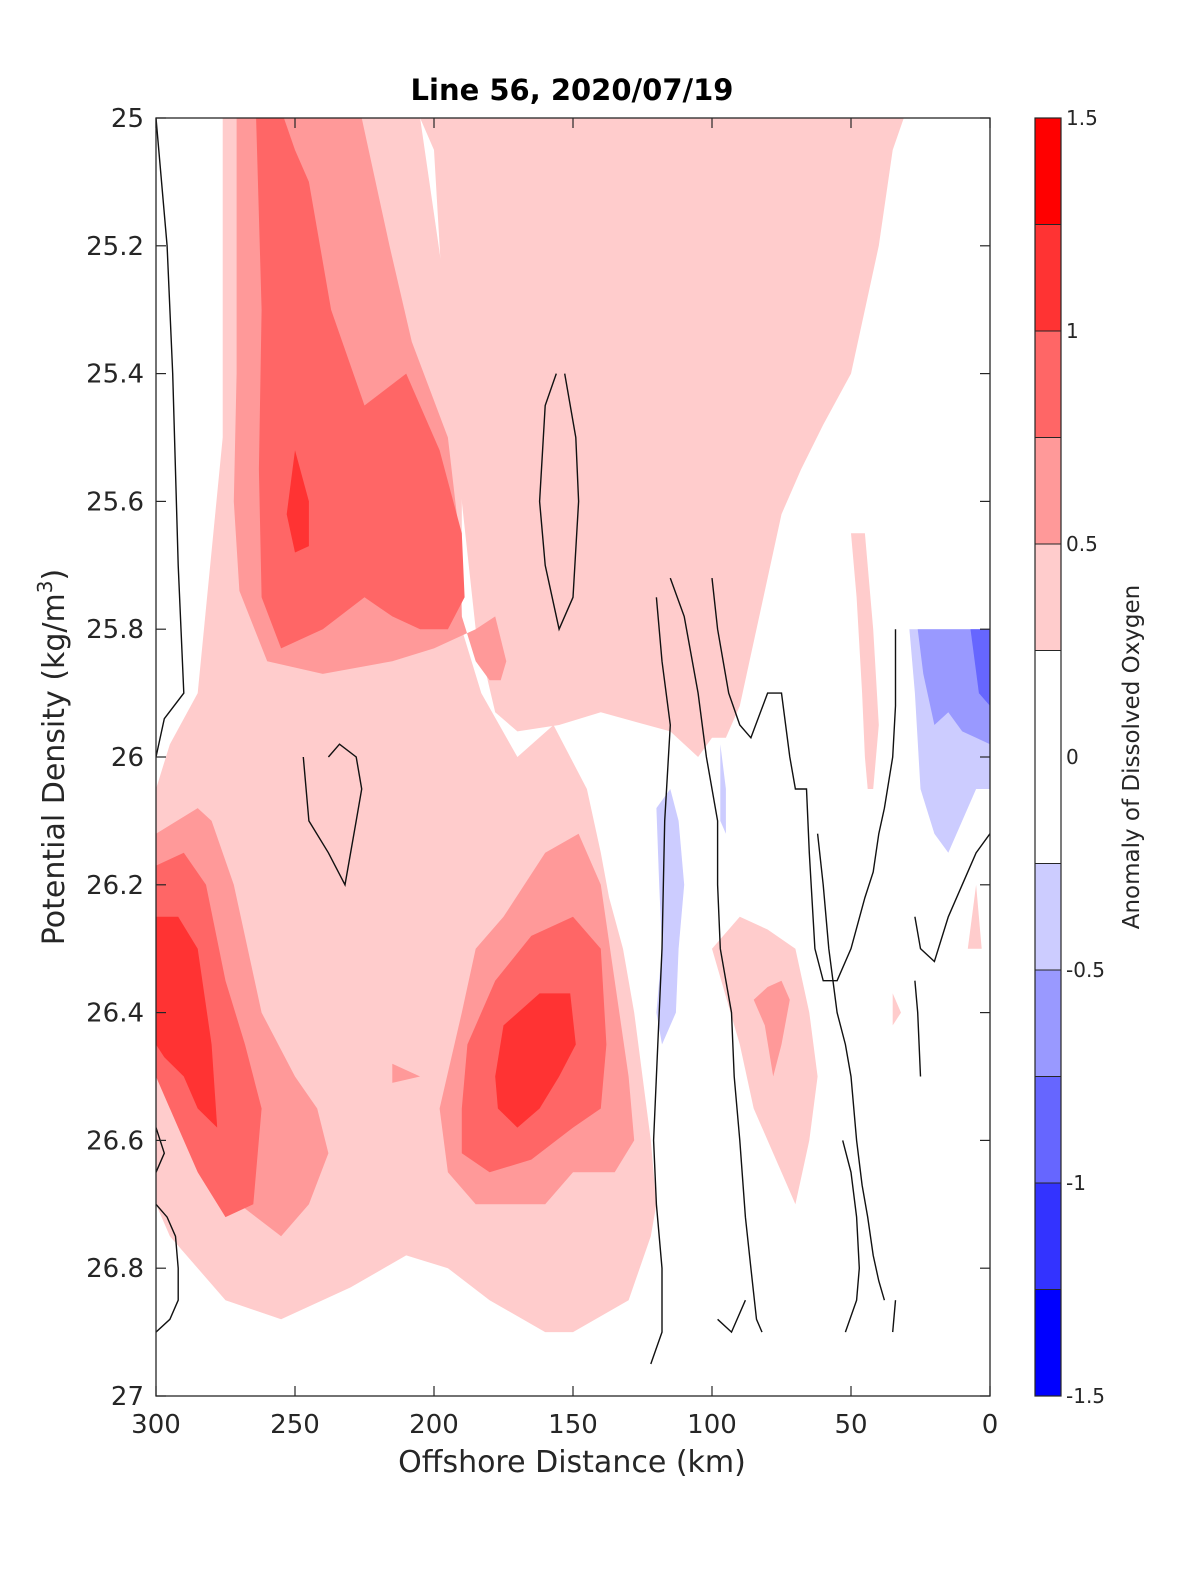 Image resolution: width=1200 pixels, height=1575 pixels. What do you see at coordinates (865, 661) in the screenshot?
I see `contour-fill-far-east-positive` at bounding box center [865, 661].